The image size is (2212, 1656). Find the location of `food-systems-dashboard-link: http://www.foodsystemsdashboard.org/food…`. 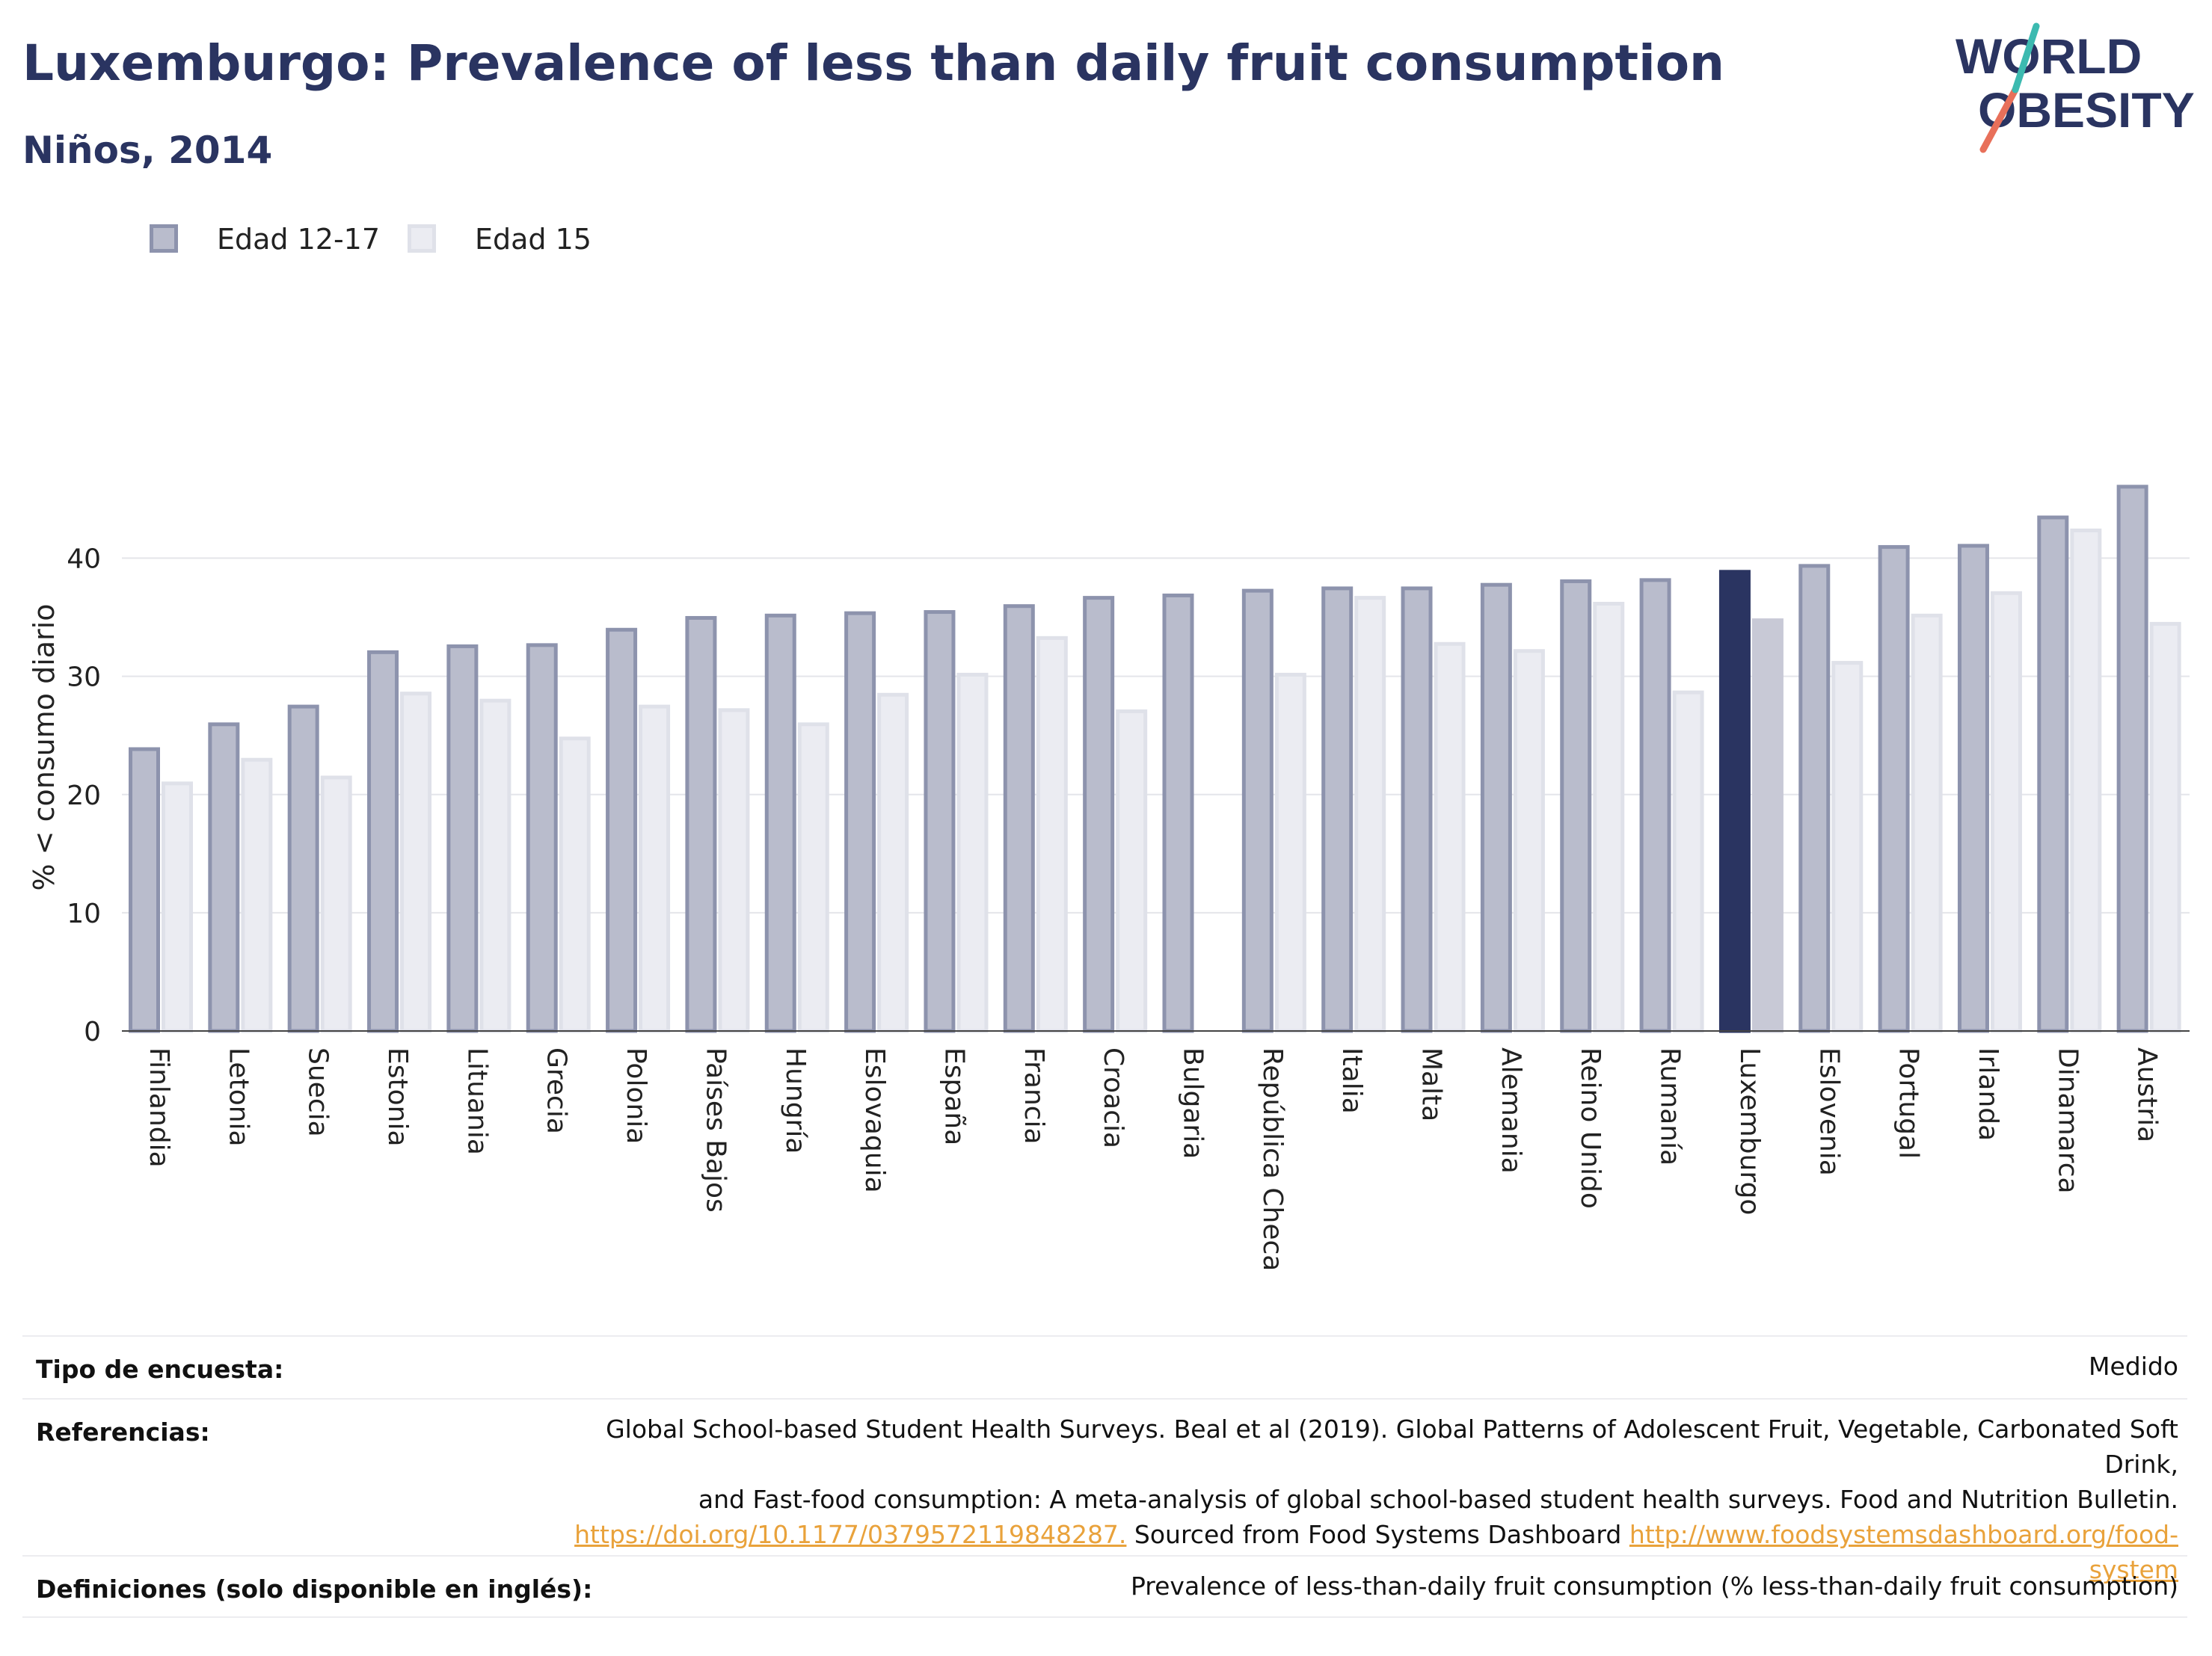

food-systems-dashboard-link: http://www.foodsystemsdashboard.org/food… is located at coordinates (1903, 1534).